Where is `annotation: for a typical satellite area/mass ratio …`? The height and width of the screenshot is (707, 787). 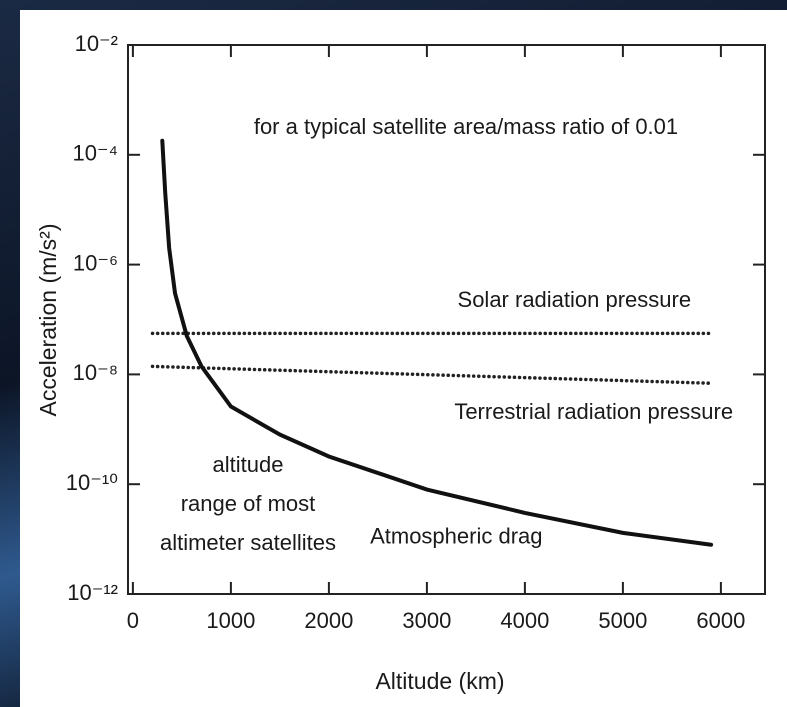 annotation: for a typical satellite area/mass ratio … is located at coordinates (466, 126).